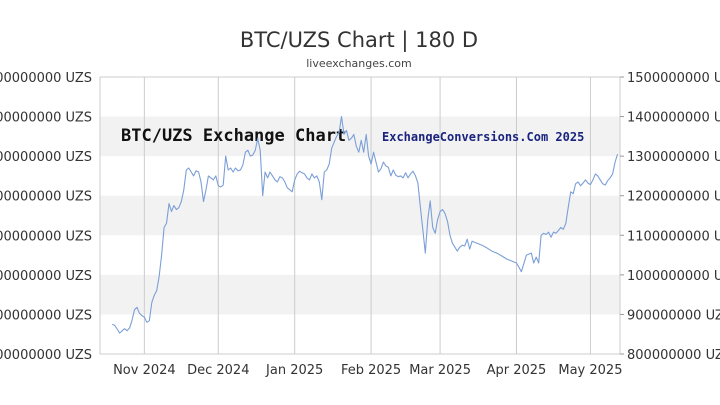 The height and width of the screenshot is (405, 720). Describe the element at coordinates (371, 370) in the screenshot. I see `x-tick-label: Feb 2025` at that location.